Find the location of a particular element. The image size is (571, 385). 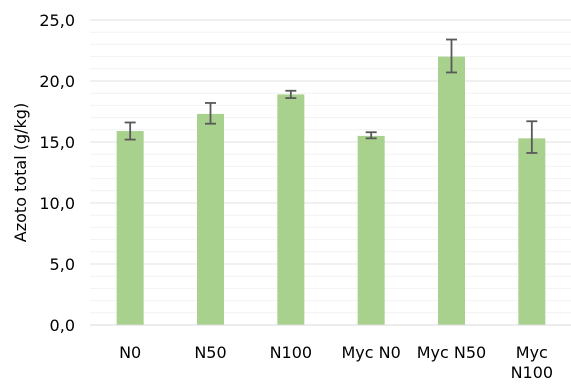

y-axis-title: Azoto total (g/kg) is located at coordinates (20, 172).